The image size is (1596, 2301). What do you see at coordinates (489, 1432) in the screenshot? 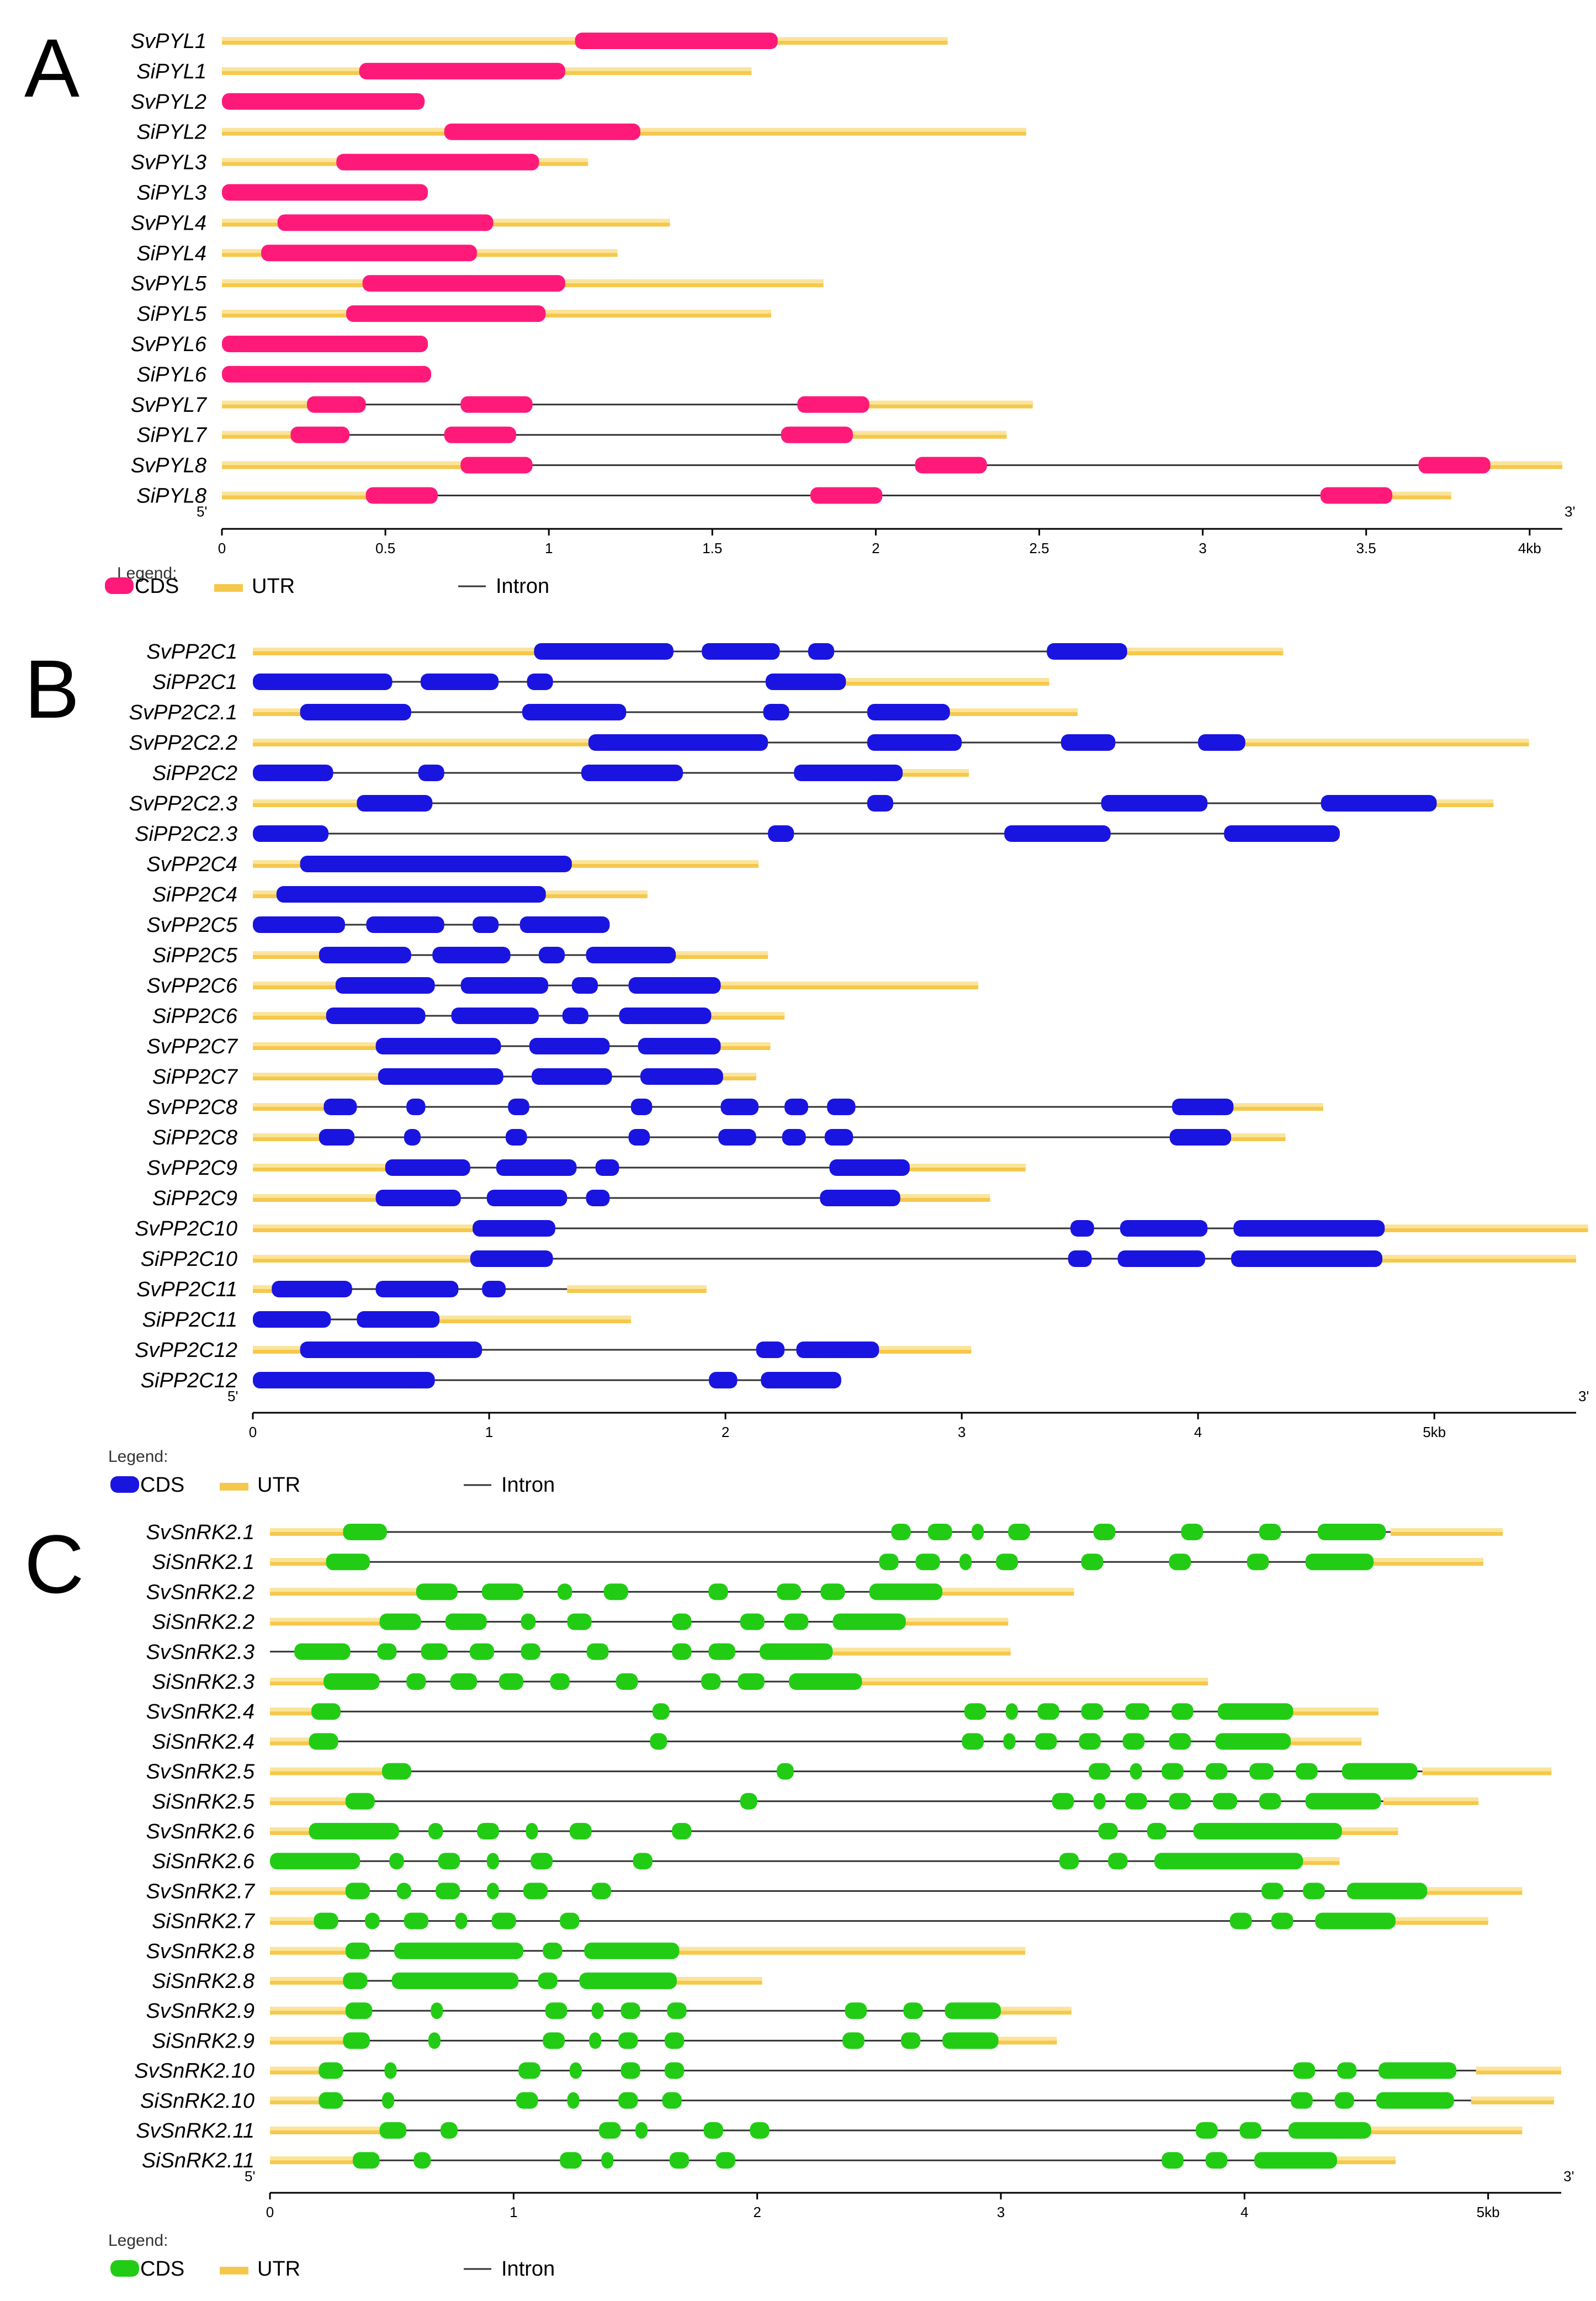
I see `axis-tick-label: 1` at bounding box center [489, 1432].